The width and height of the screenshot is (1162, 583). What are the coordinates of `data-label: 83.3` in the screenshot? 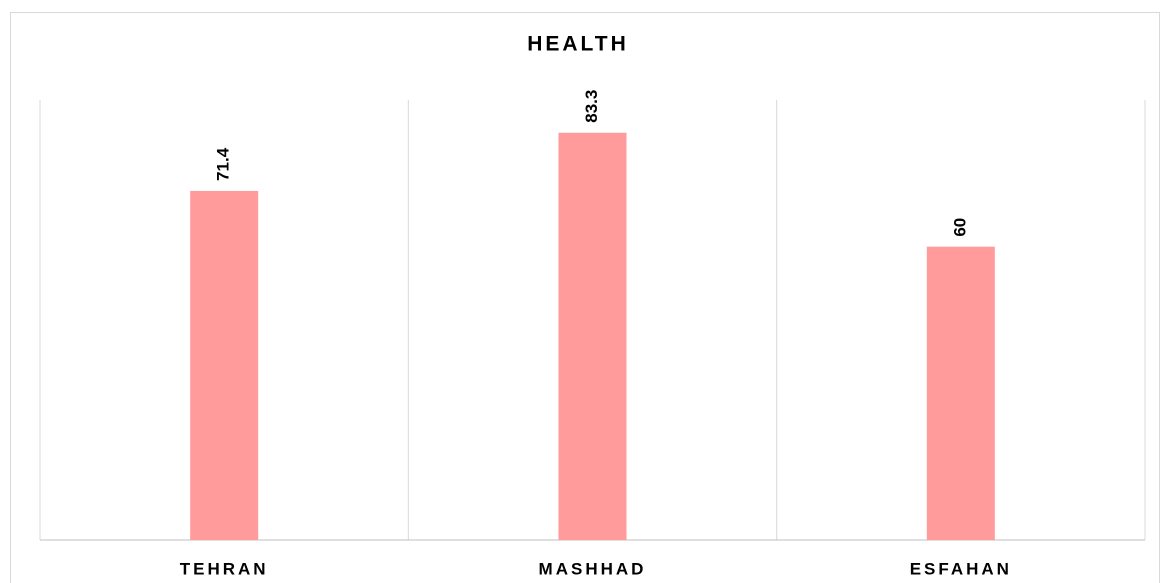 It's located at (591, 106).